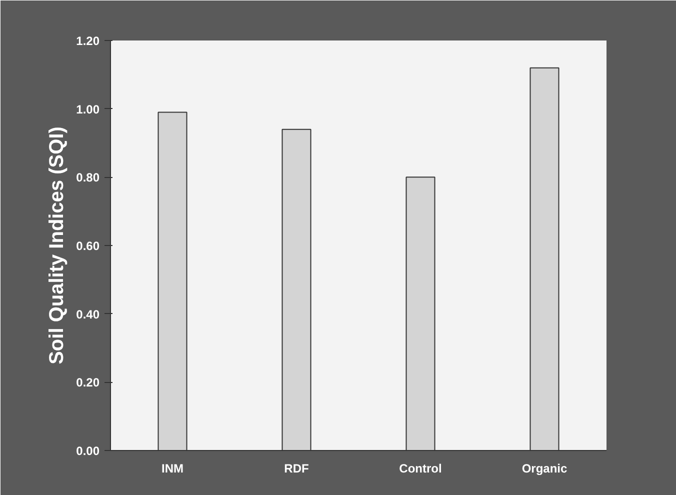 The width and height of the screenshot is (676, 495). I want to click on y-tick-label: 0.80, so click(88, 177).